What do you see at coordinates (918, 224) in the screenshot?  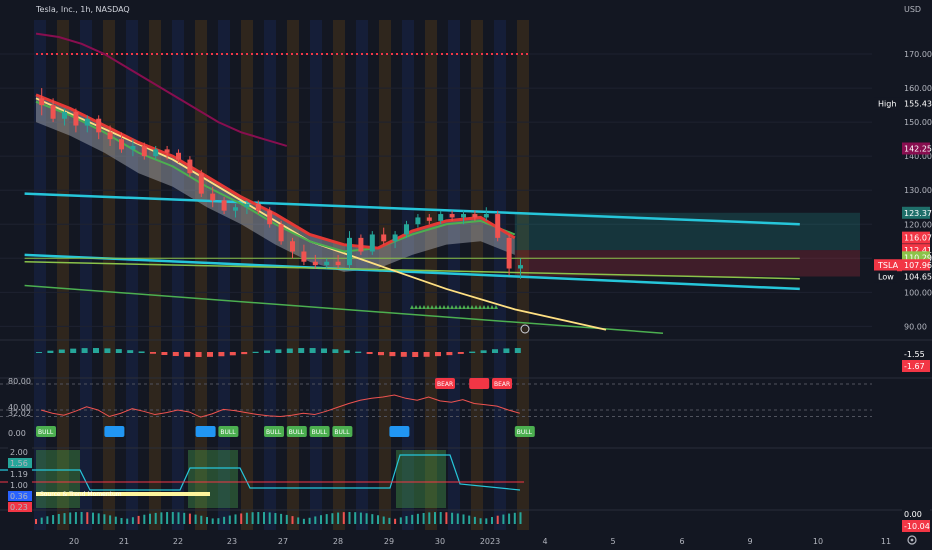 I see `y-tick-label: 120.00` at bounding box center [918, 224].